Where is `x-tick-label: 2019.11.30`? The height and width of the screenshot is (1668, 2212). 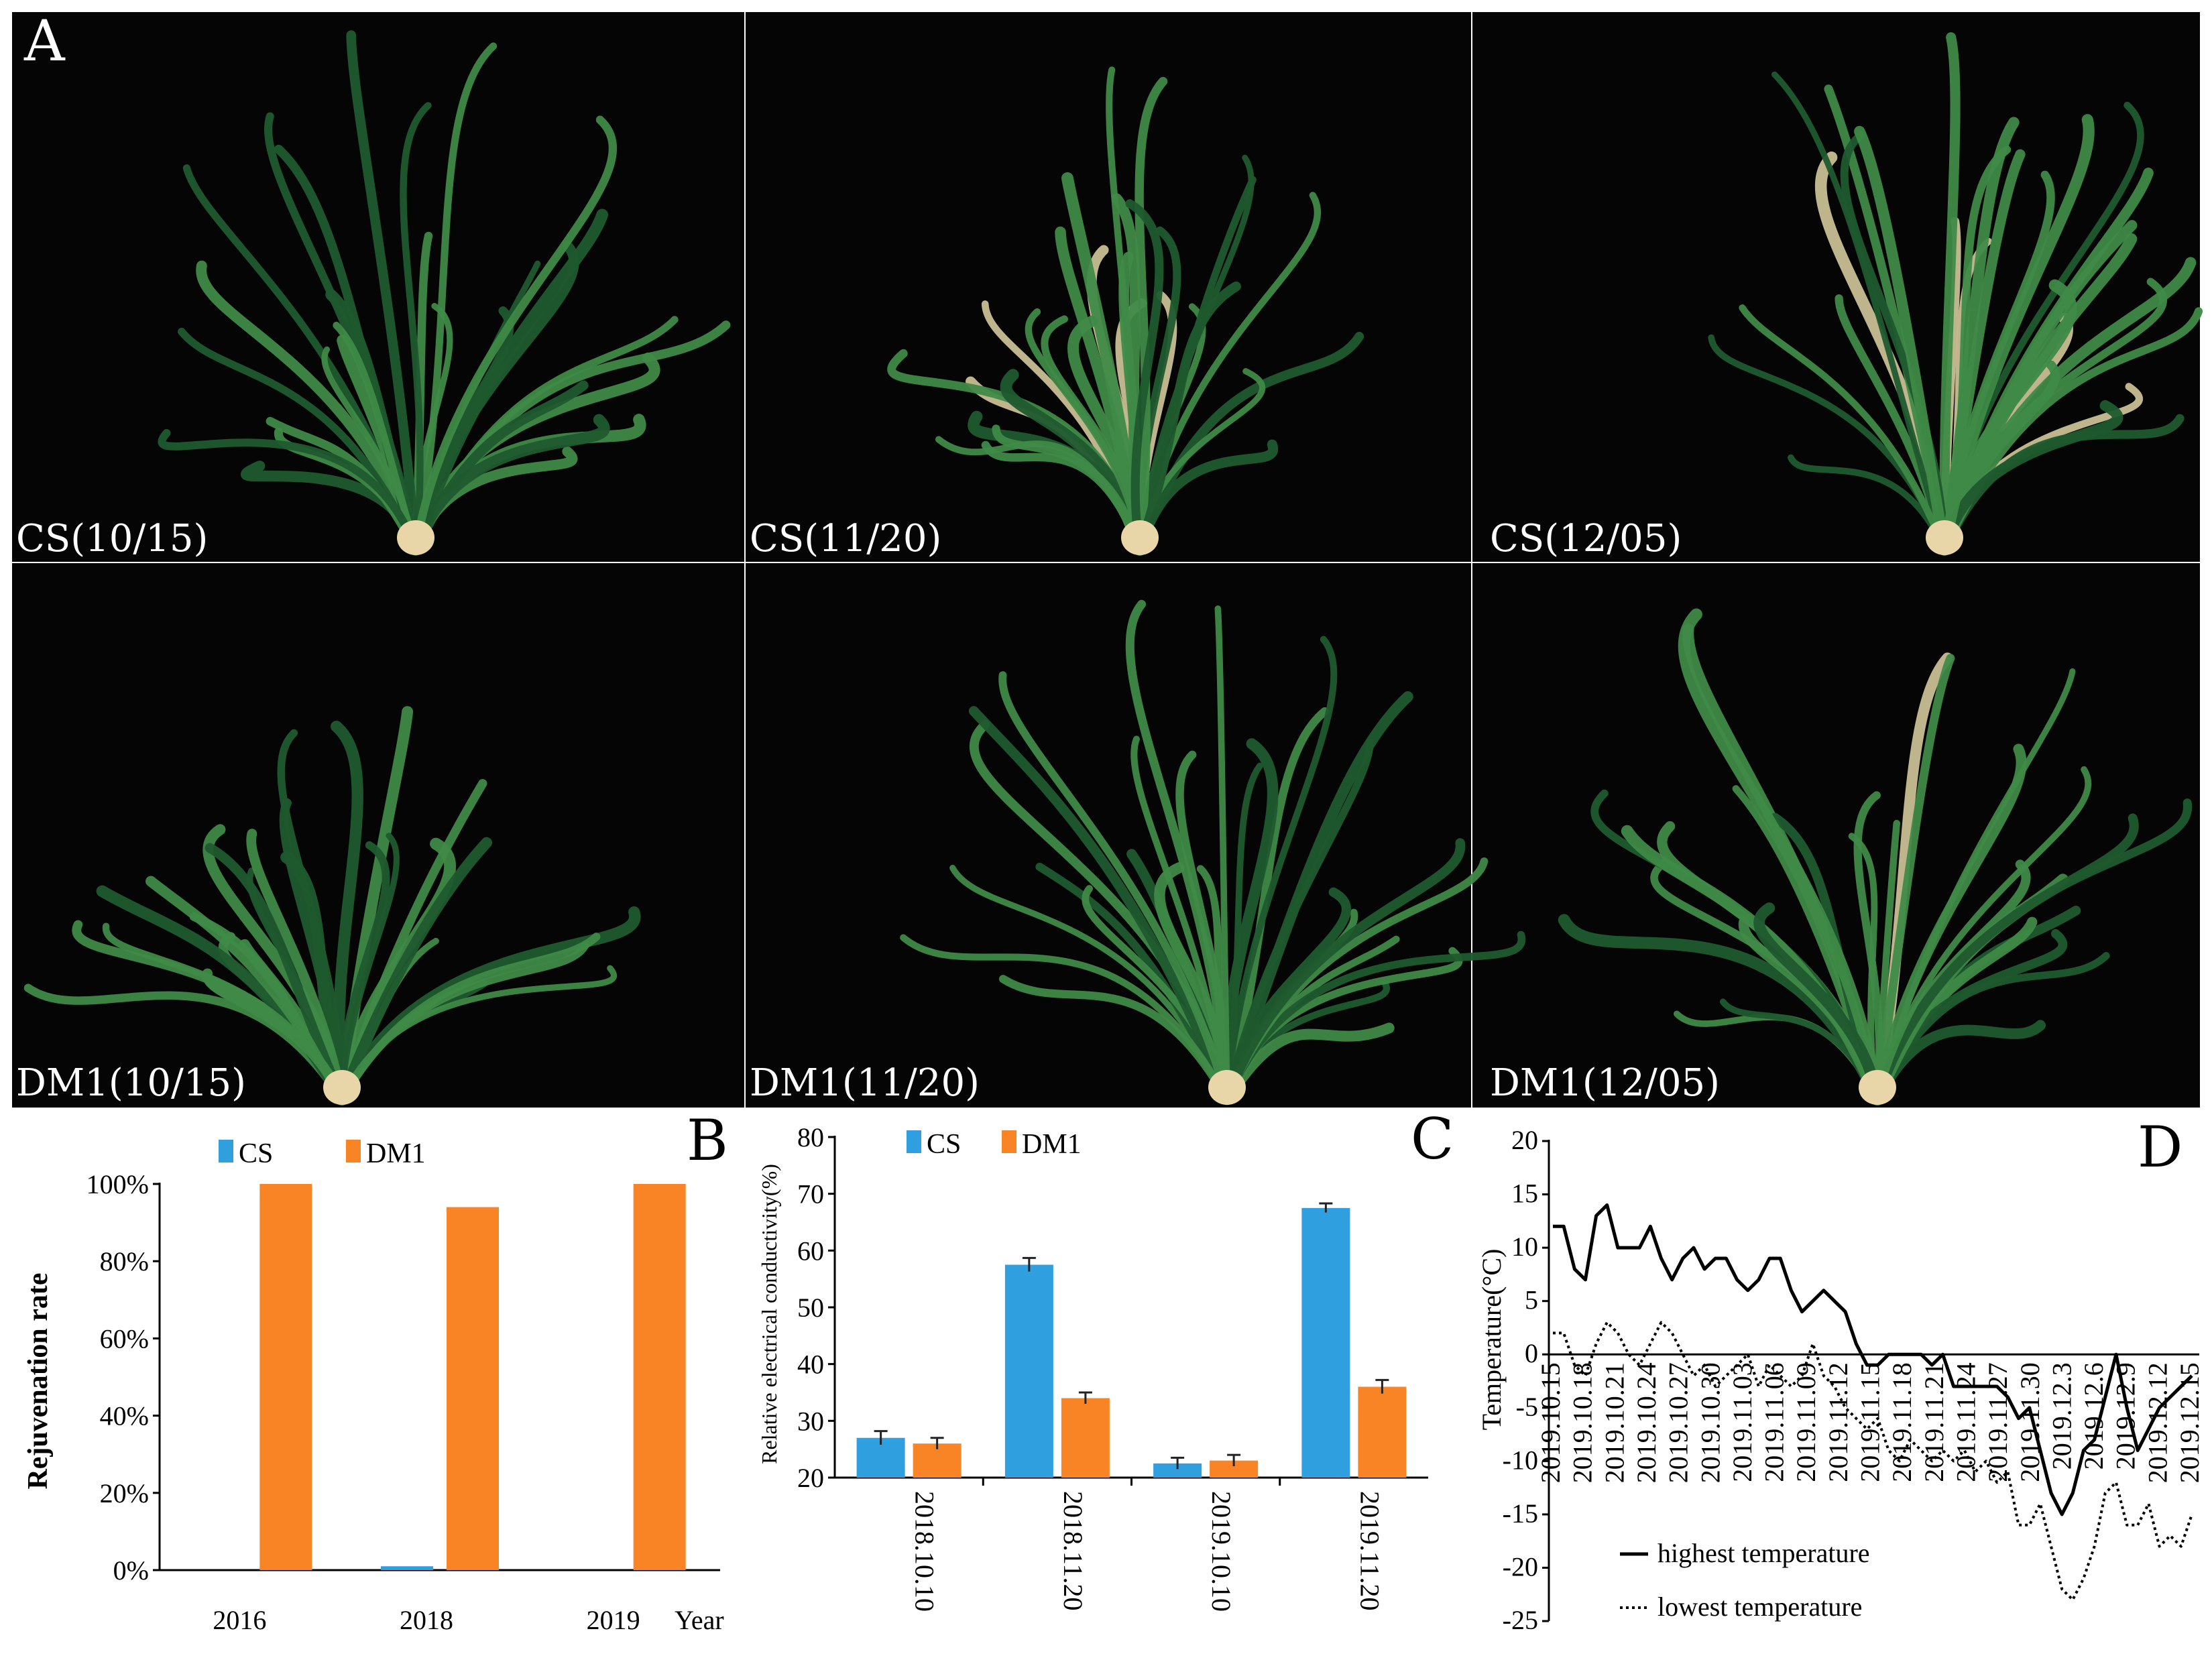
x-tick-label: 2019.11.30 is located at coordinates (2030, 1422).